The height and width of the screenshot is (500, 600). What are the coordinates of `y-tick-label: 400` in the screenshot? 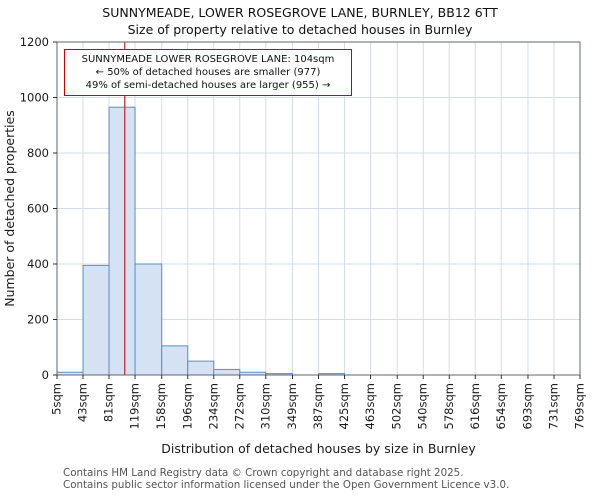 It's located at (38, 264).